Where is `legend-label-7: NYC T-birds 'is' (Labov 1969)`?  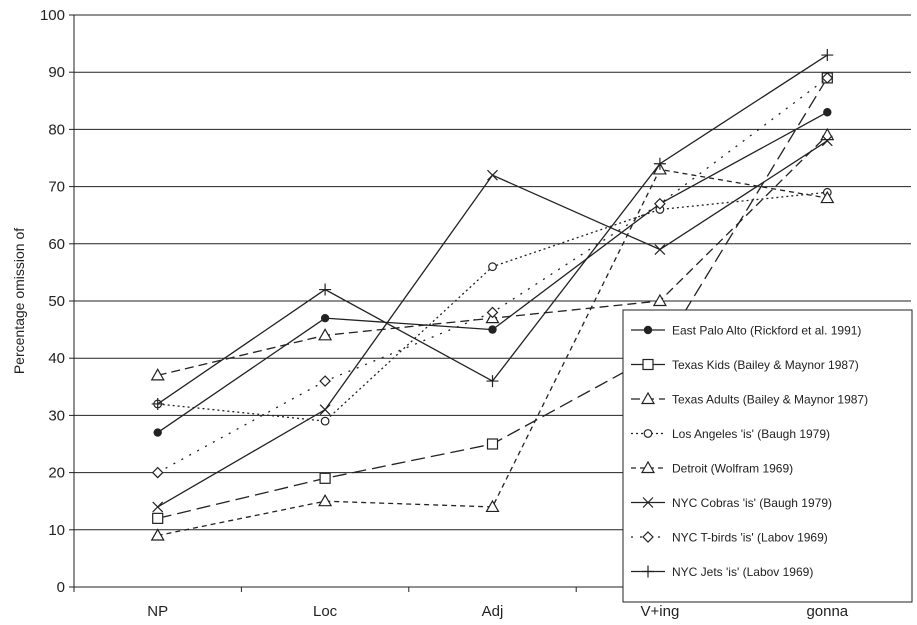
legend-label-7: NYC T-birds 'is' (Labov 1969) is located at coordinates (750, 538).